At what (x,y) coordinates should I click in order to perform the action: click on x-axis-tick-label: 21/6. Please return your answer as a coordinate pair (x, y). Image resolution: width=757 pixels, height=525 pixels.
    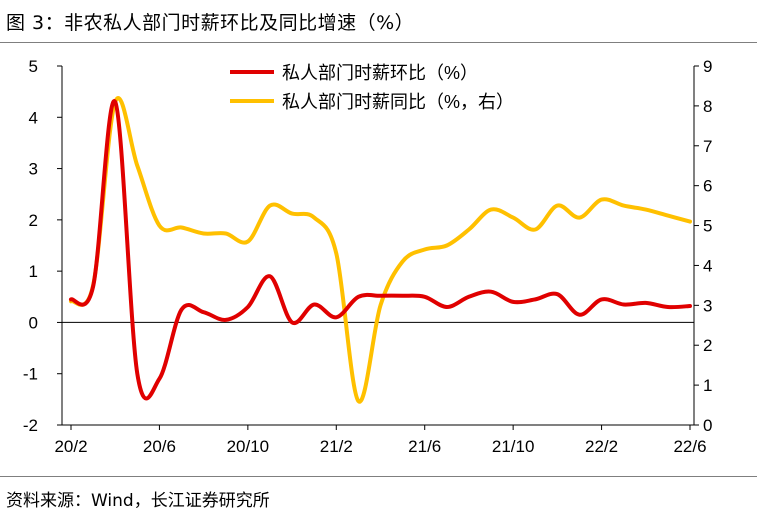
    Looking at the image, I should click on (424, 446).